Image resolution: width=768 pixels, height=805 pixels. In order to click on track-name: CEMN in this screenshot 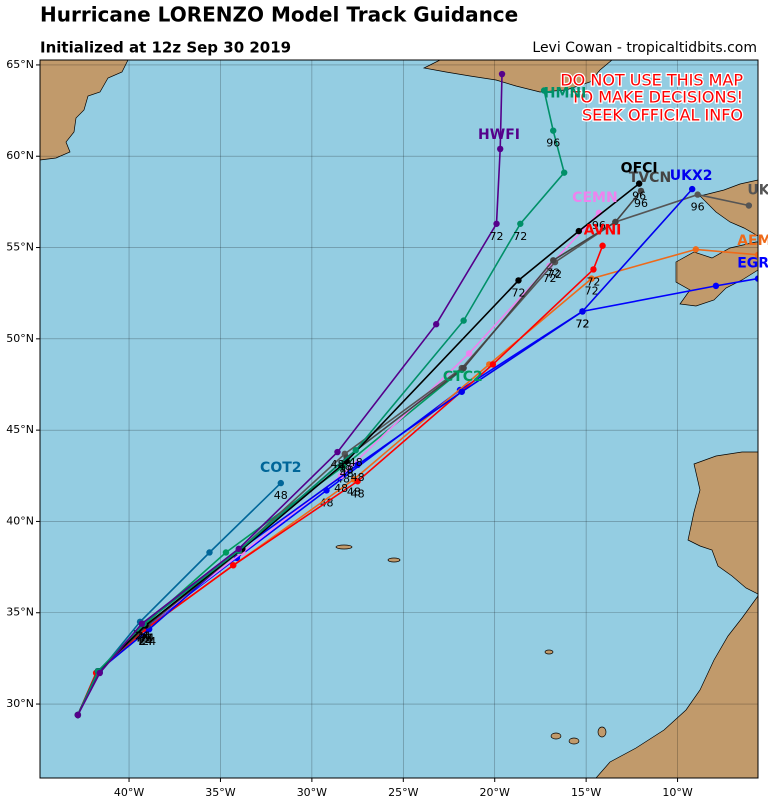, I will do `click(595, 198)`.